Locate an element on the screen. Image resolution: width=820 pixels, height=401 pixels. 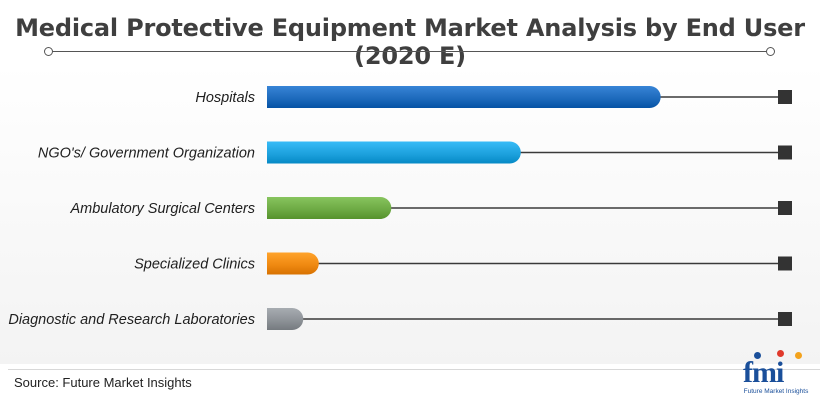
title-underline-left-dot is located at coordinates (48, 51).